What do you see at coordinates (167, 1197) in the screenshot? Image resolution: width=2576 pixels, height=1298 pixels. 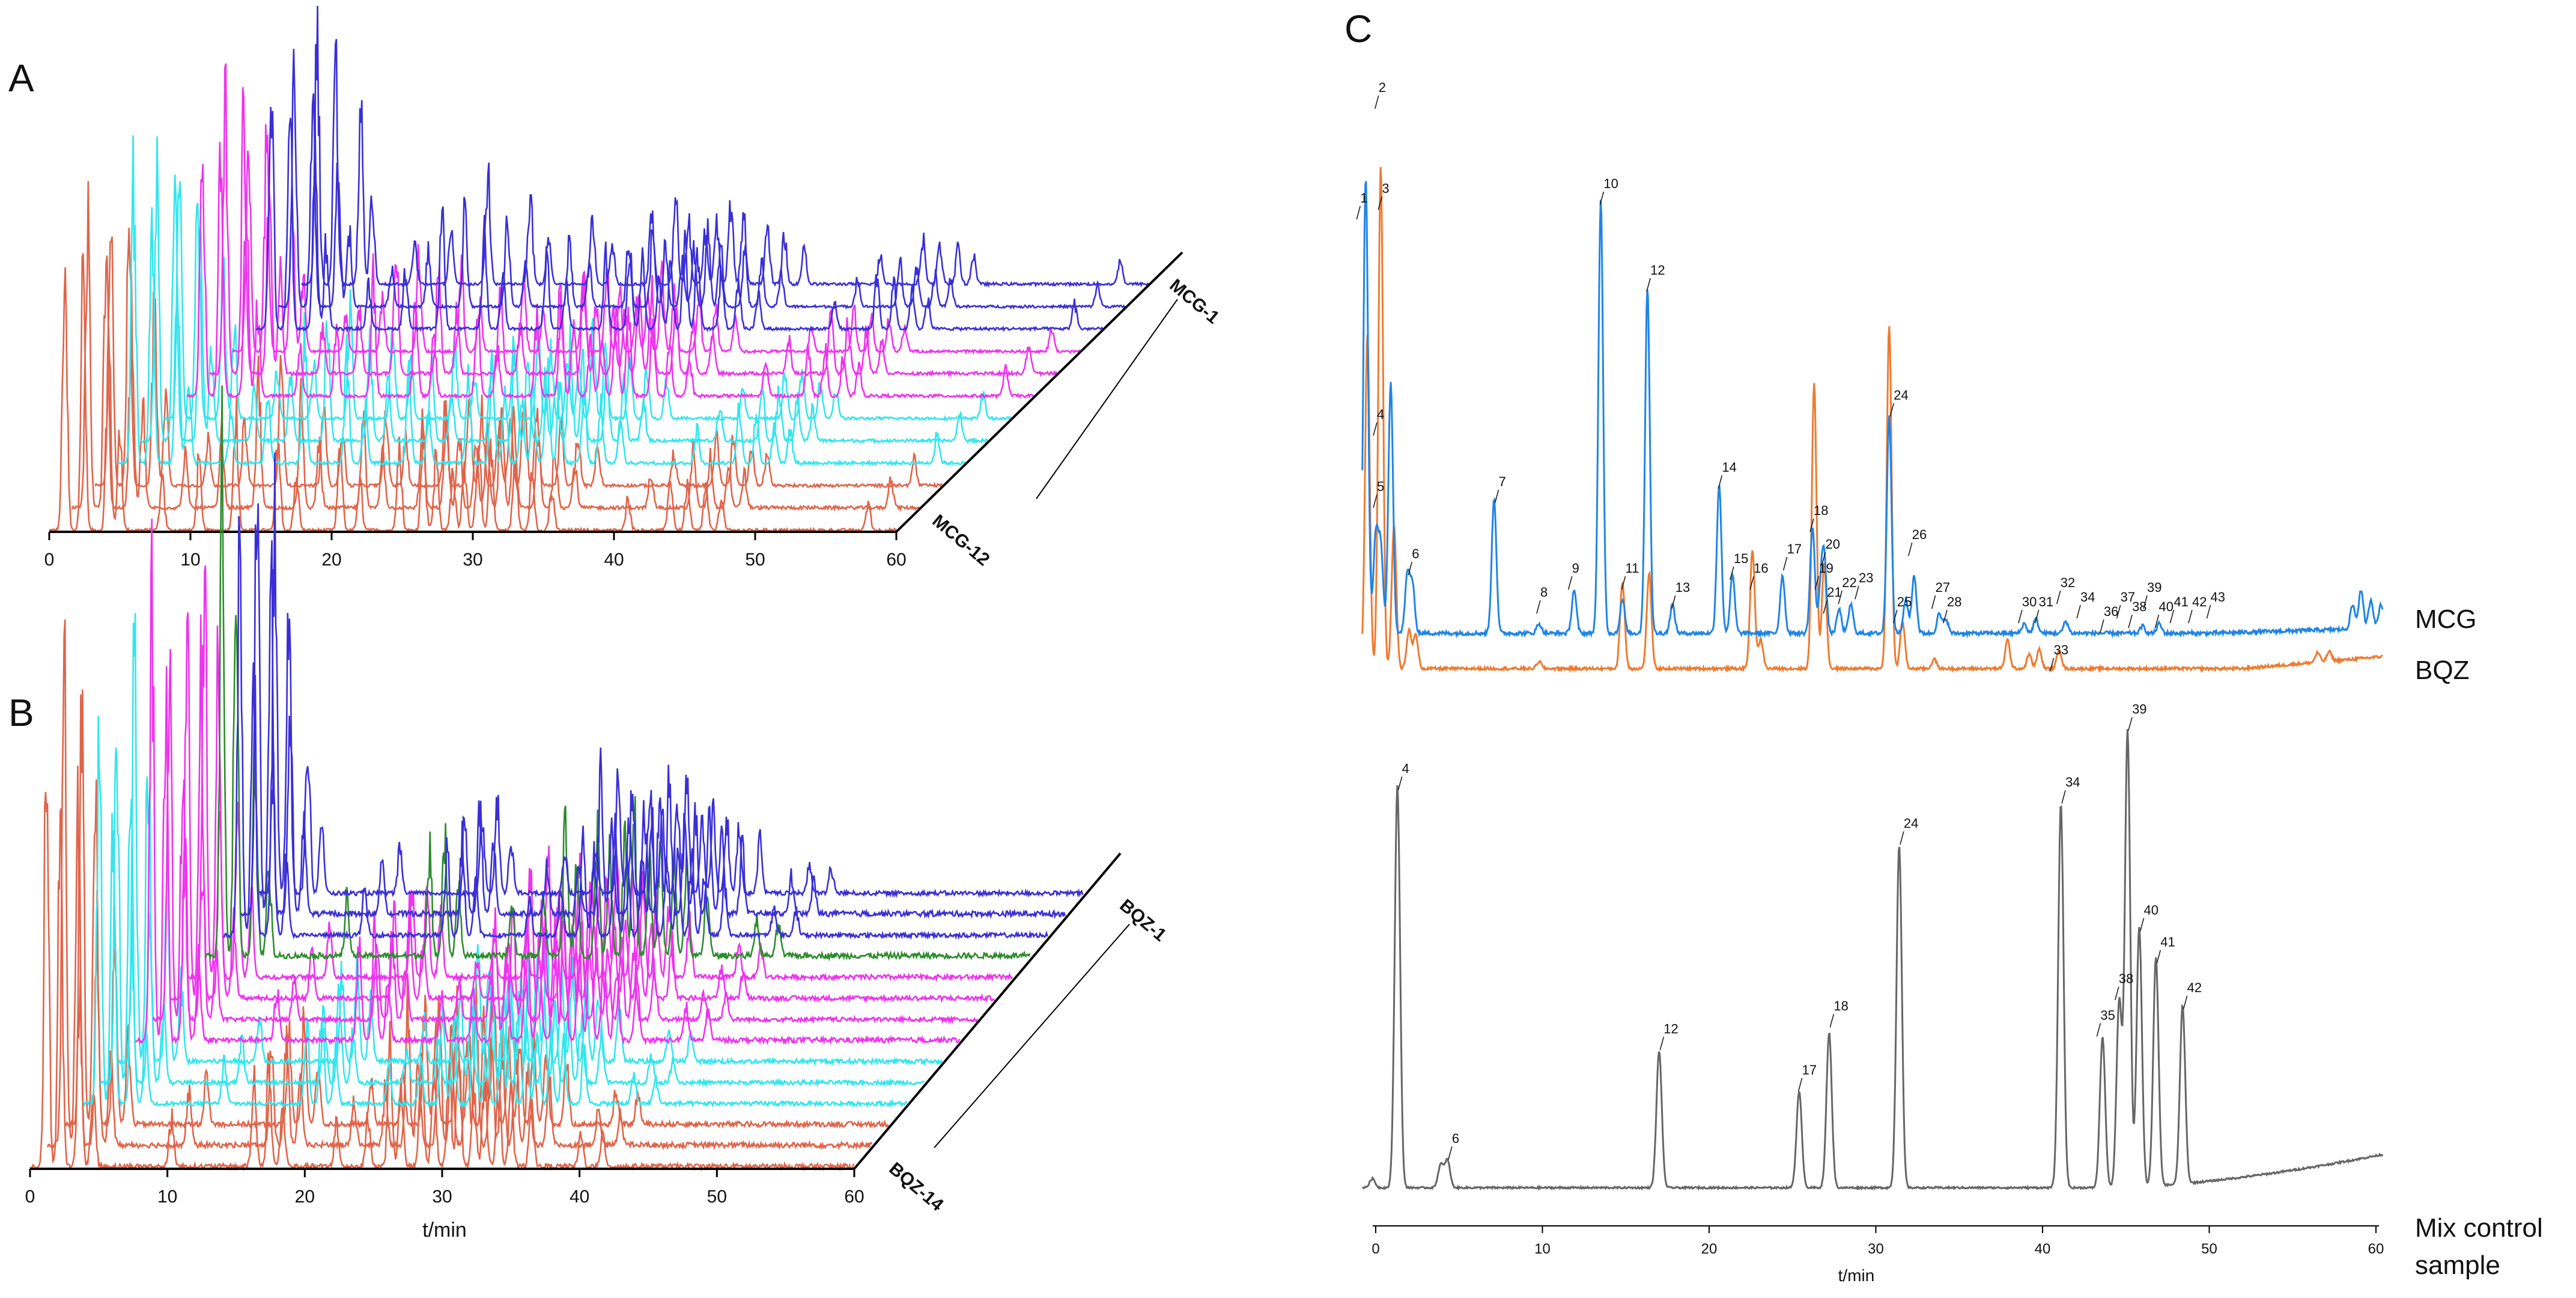 I see `panel-b-tick-label: 10` at bounding box center [167, 1197].